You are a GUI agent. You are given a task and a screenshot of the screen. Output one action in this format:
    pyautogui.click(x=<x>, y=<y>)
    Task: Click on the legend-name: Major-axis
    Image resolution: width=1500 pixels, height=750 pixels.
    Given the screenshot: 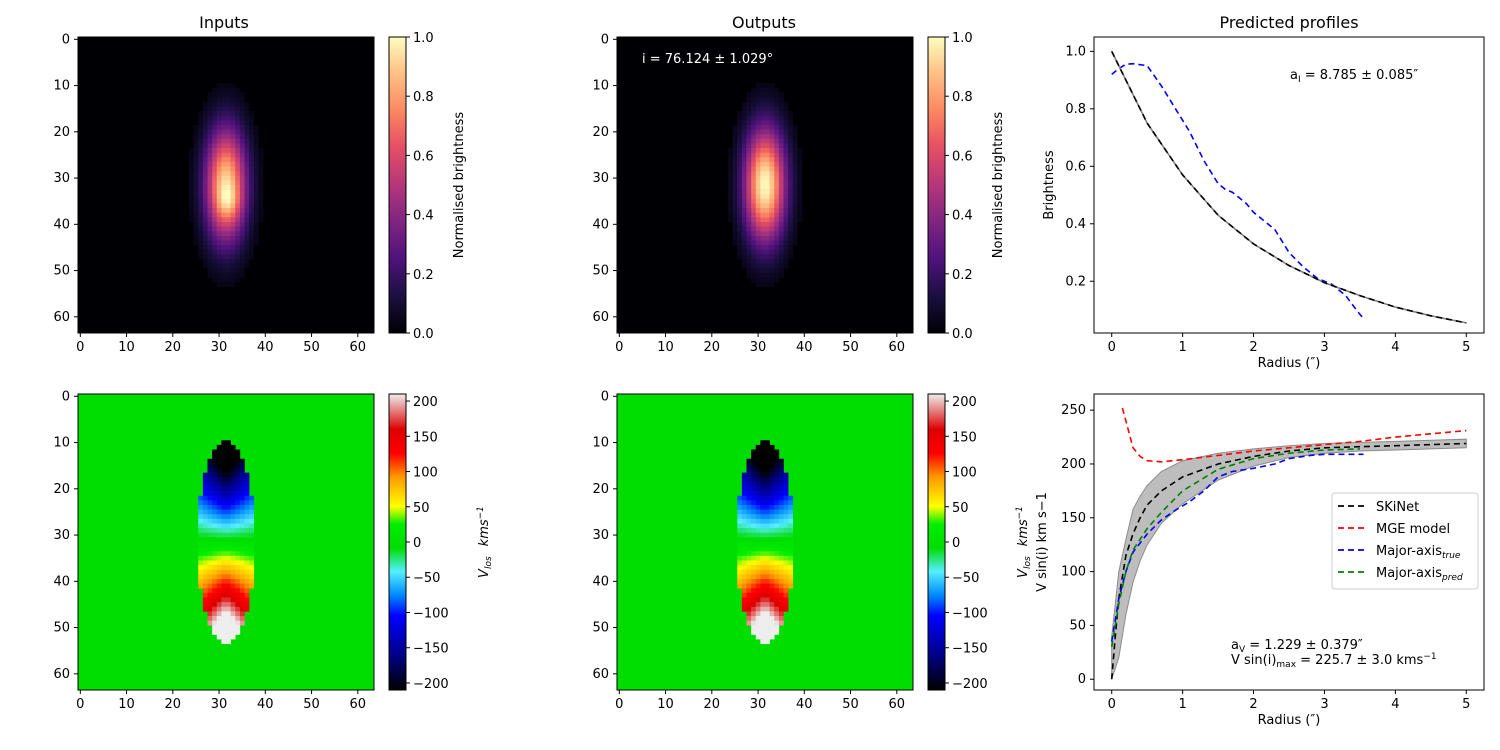 What is the action you would take?
    pyautogui.click(x=1409, y=551)
    